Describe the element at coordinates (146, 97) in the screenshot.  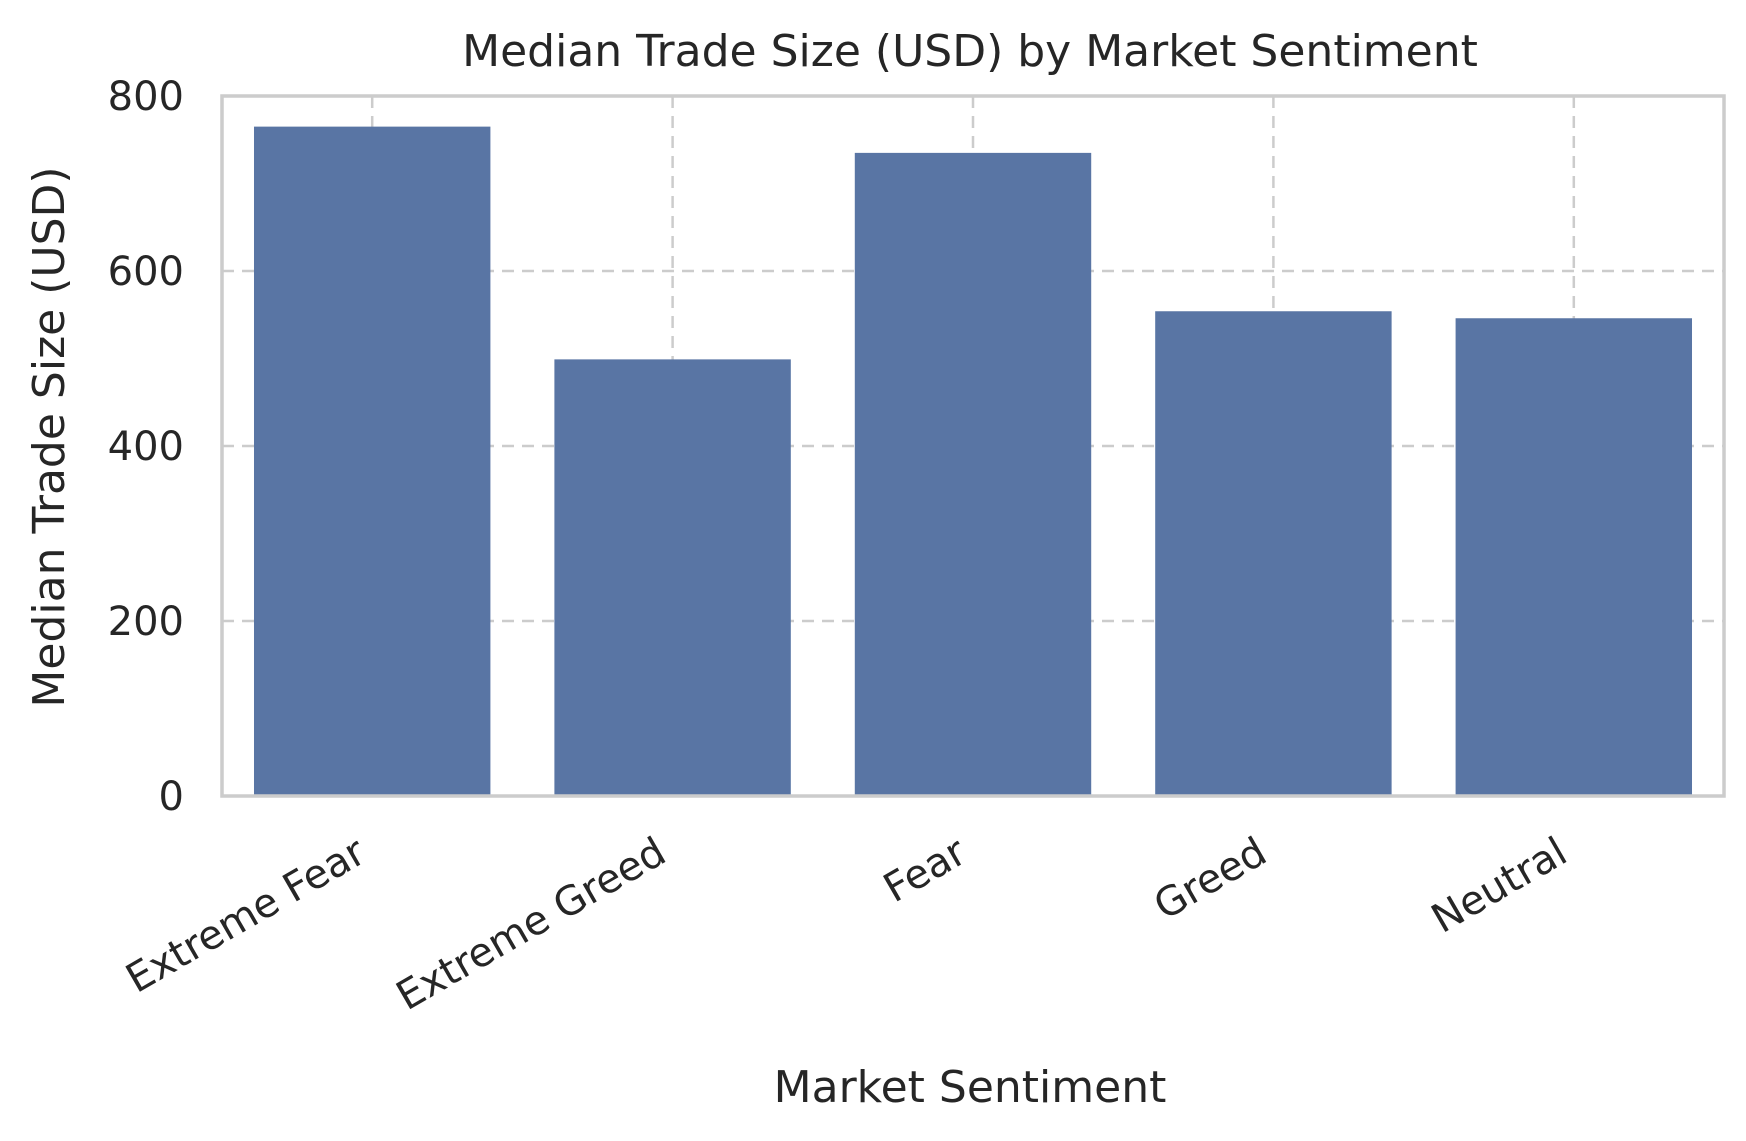
I see `y-tick-label-800: 800` at that location.